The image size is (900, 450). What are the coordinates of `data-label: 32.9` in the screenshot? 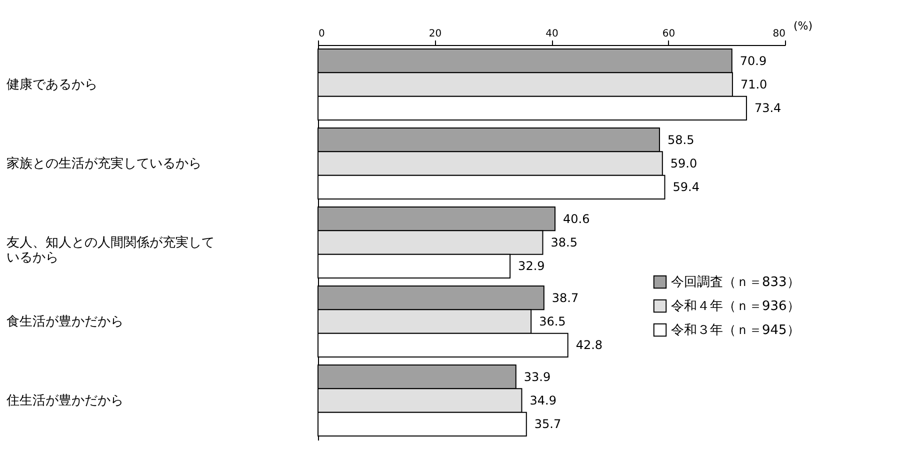 It's located at (531, 266).